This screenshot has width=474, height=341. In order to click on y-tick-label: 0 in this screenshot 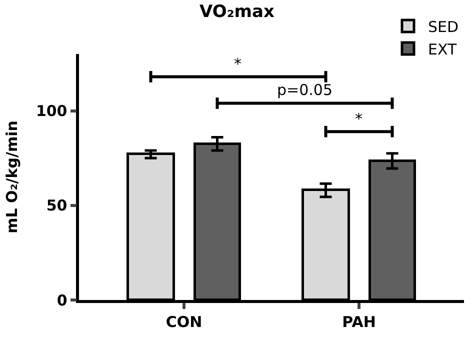, I will do `click(62, 300)`.